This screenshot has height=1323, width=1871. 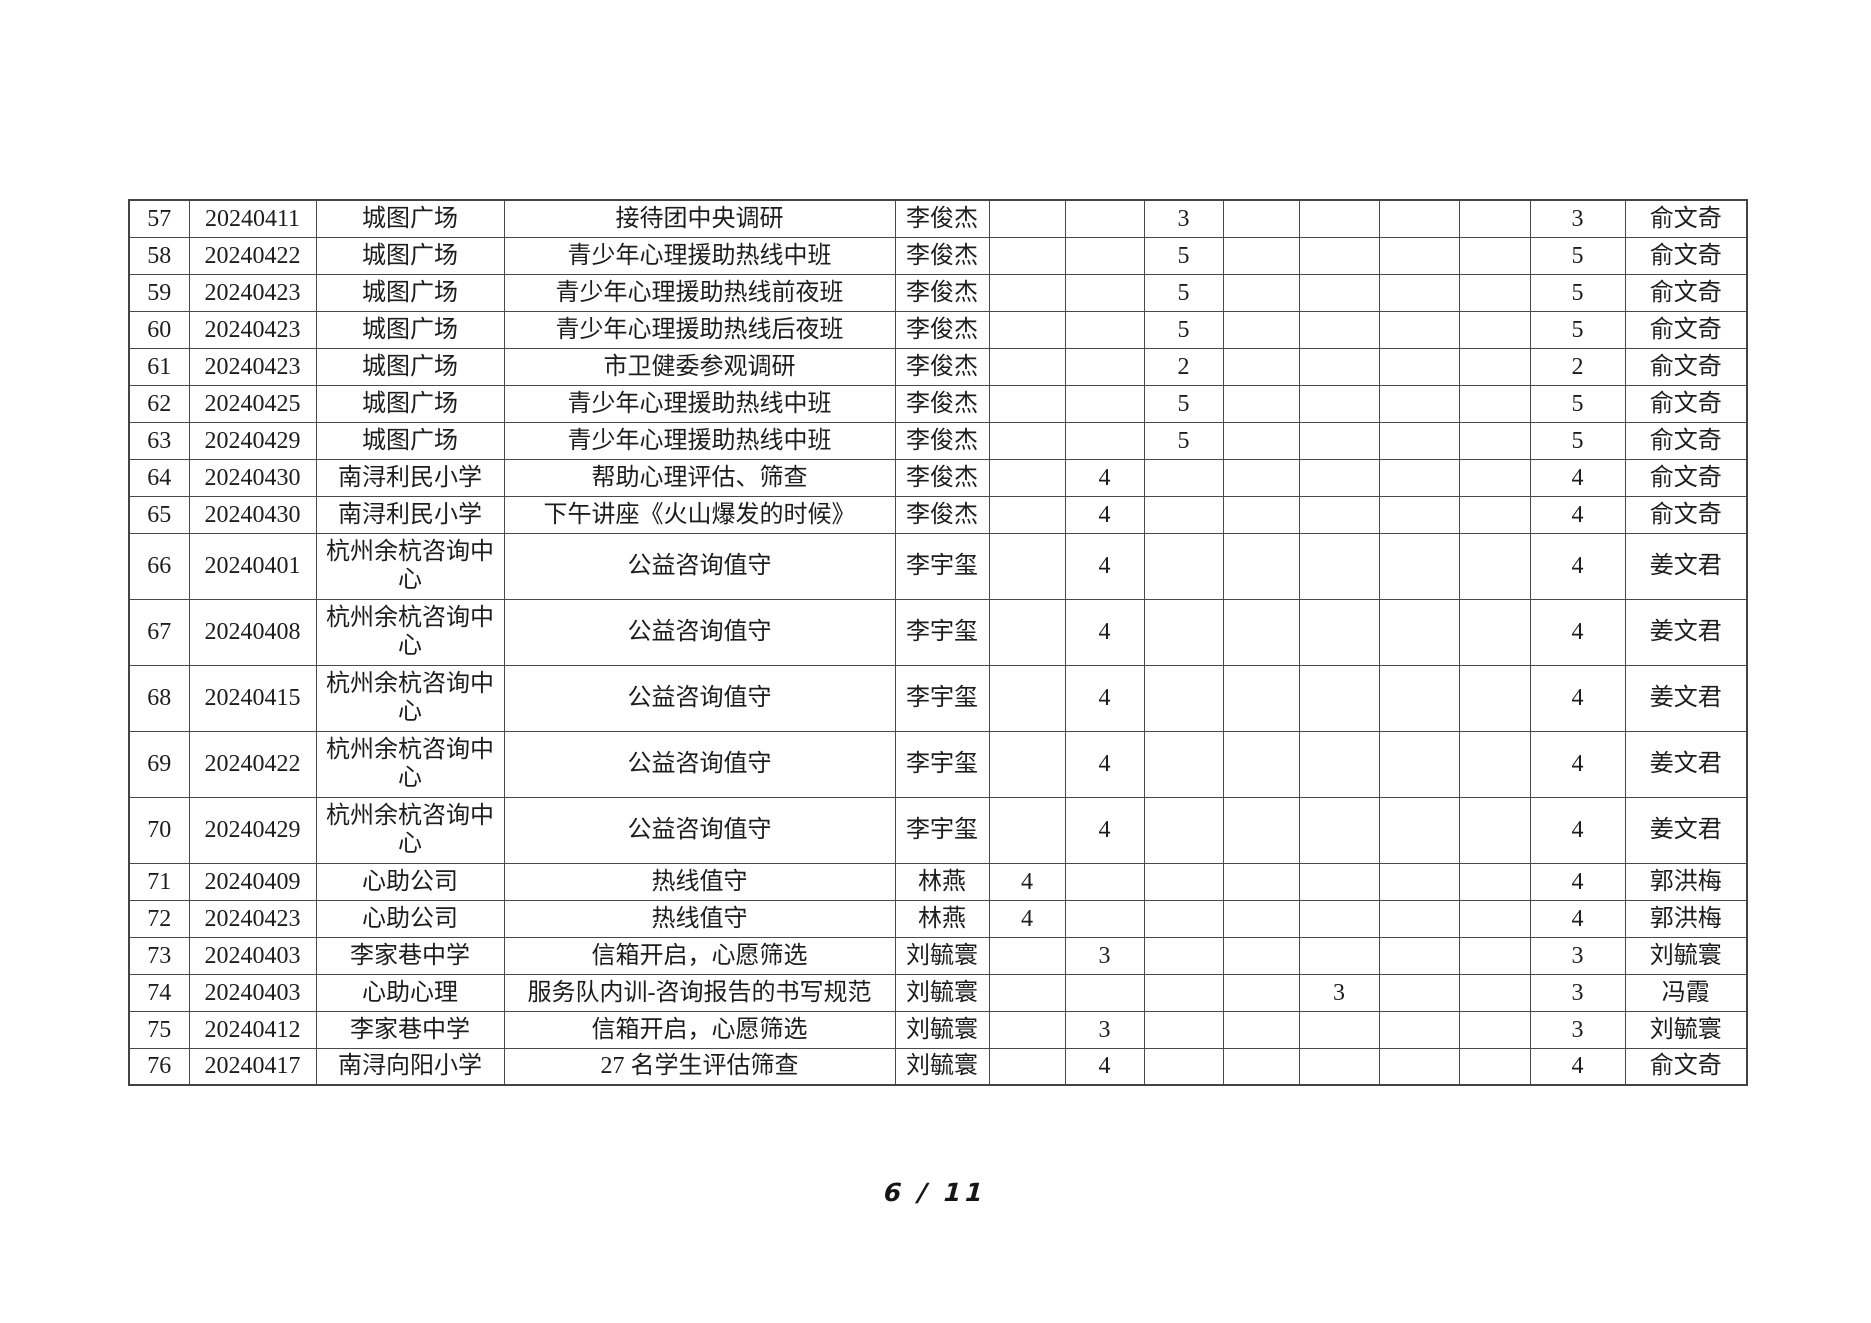 I want to click on cell-date: 20240429, so click(x=252, y=440).